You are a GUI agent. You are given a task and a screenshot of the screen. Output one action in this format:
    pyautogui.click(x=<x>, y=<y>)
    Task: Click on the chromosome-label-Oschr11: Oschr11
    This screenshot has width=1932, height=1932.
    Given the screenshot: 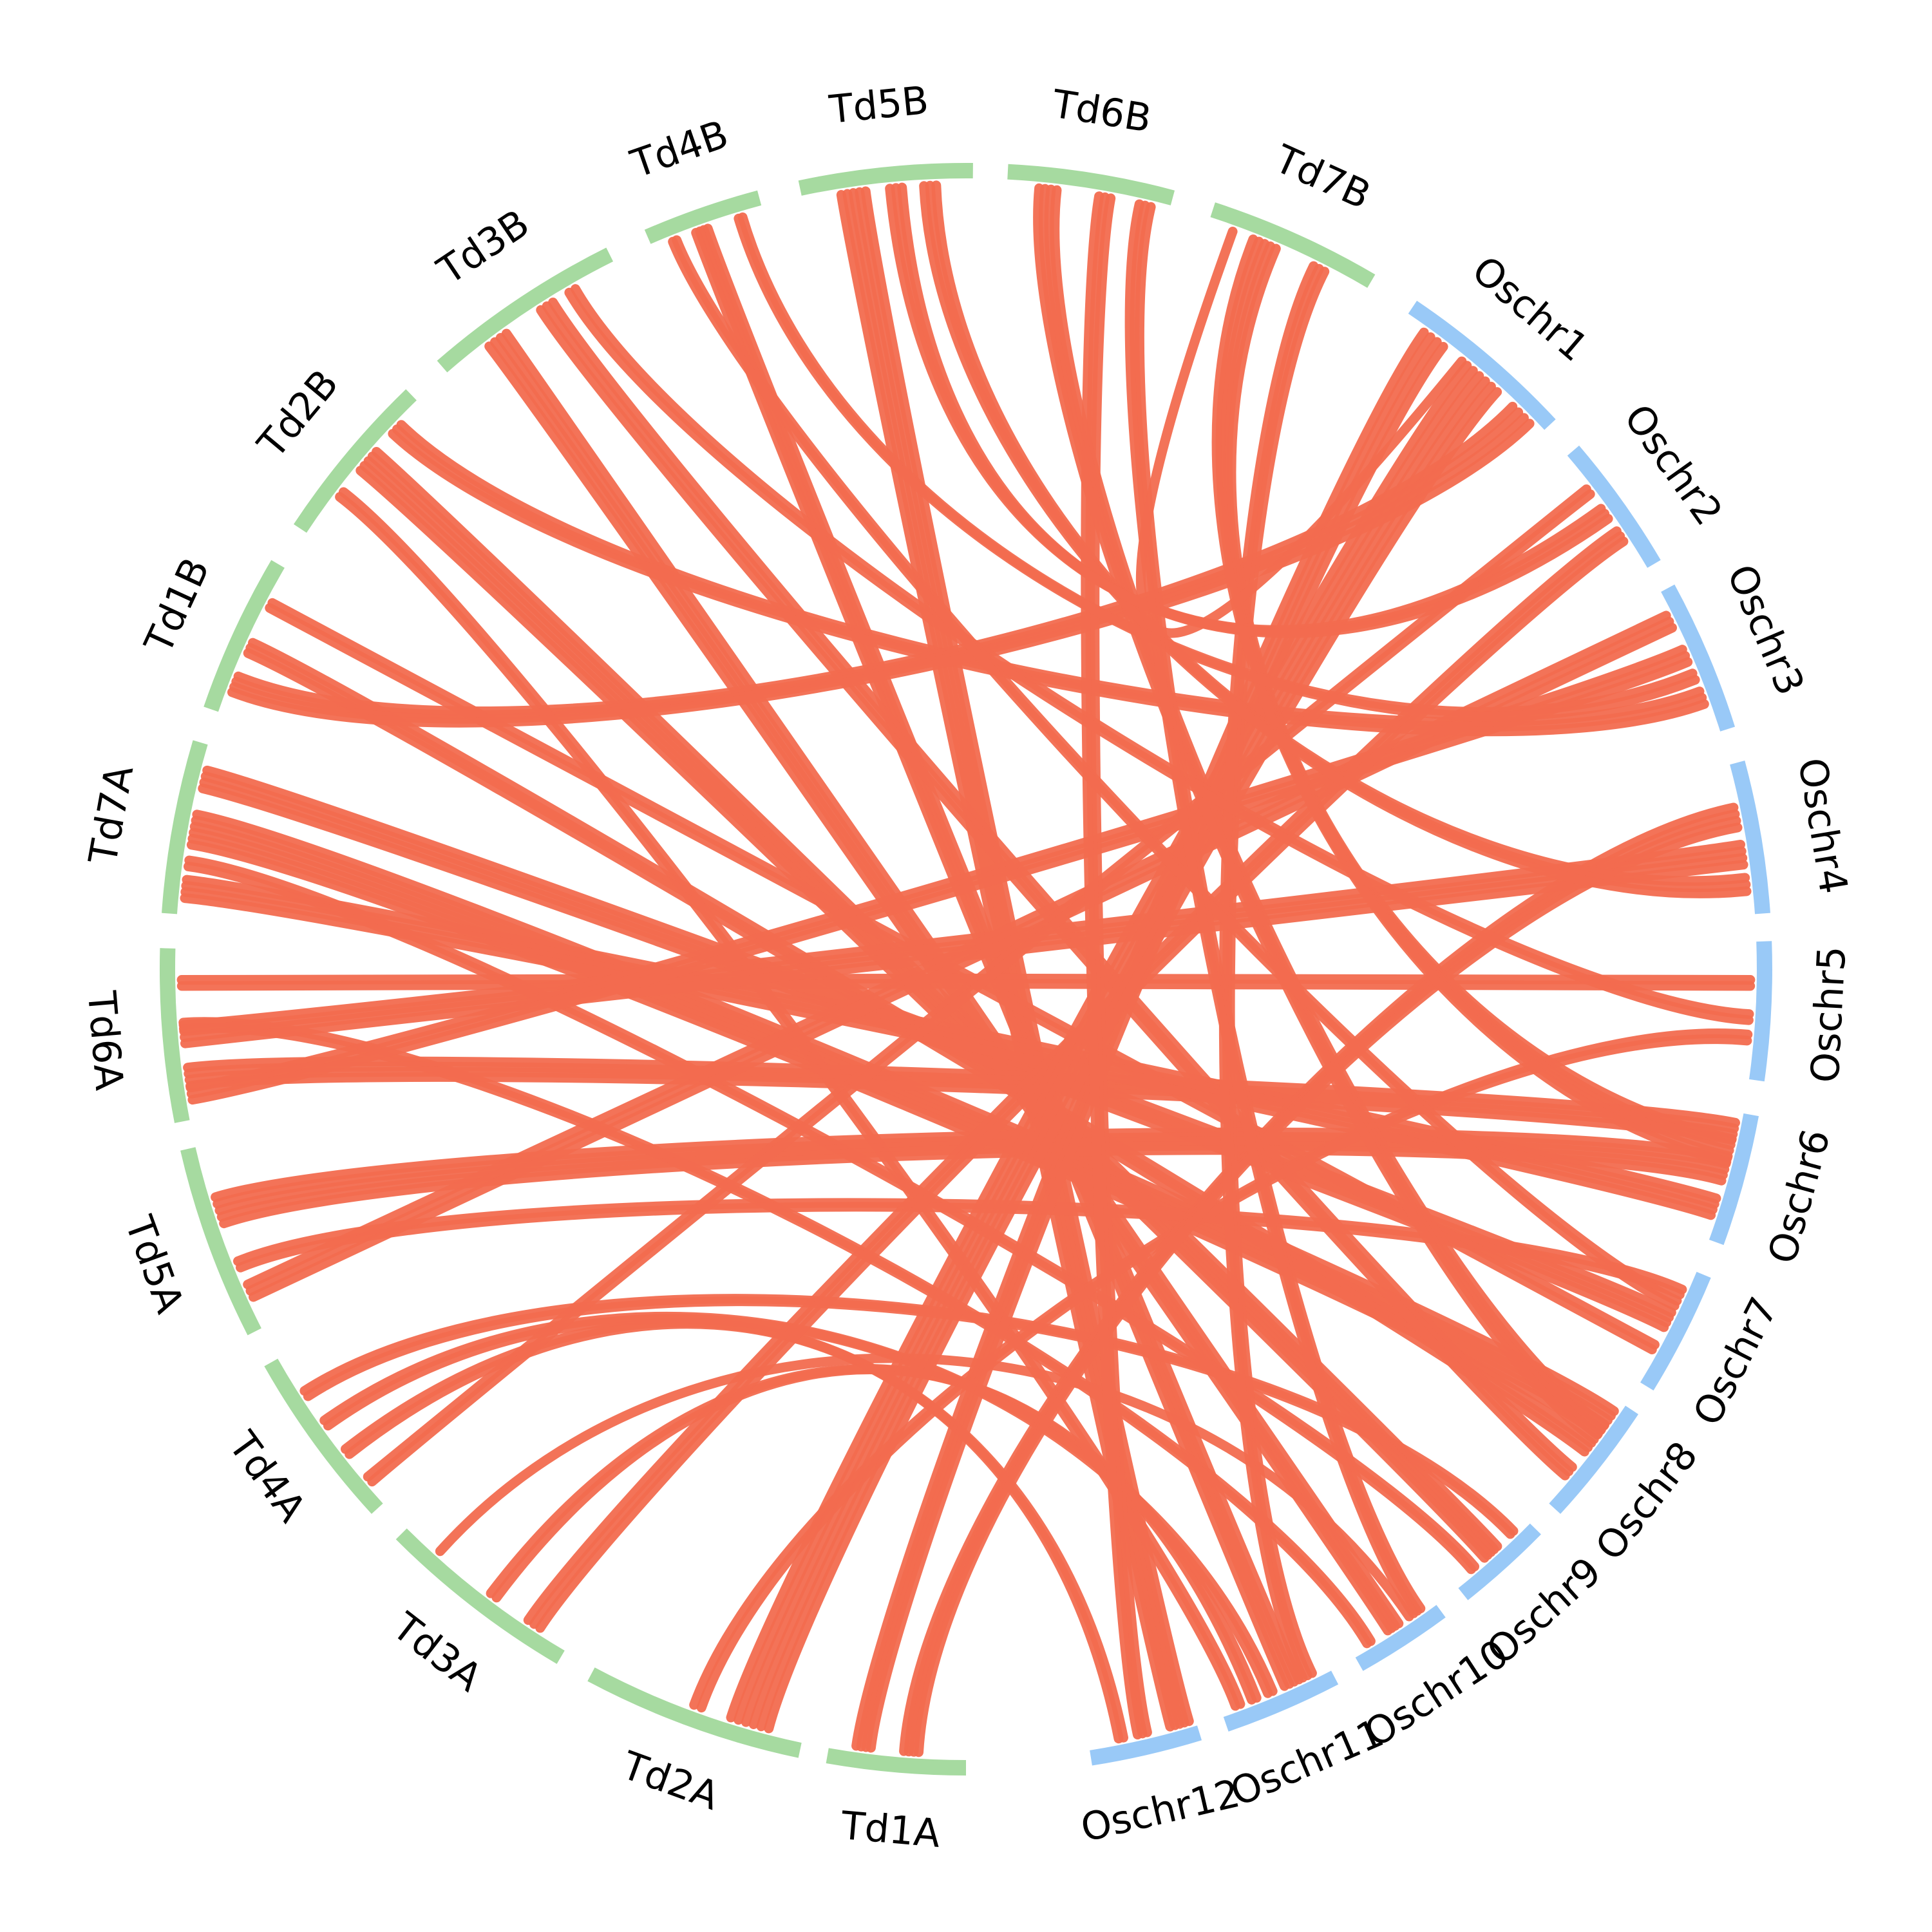 What is the action you would take?
    pyautogui.click(x=1307, y=1762)
    